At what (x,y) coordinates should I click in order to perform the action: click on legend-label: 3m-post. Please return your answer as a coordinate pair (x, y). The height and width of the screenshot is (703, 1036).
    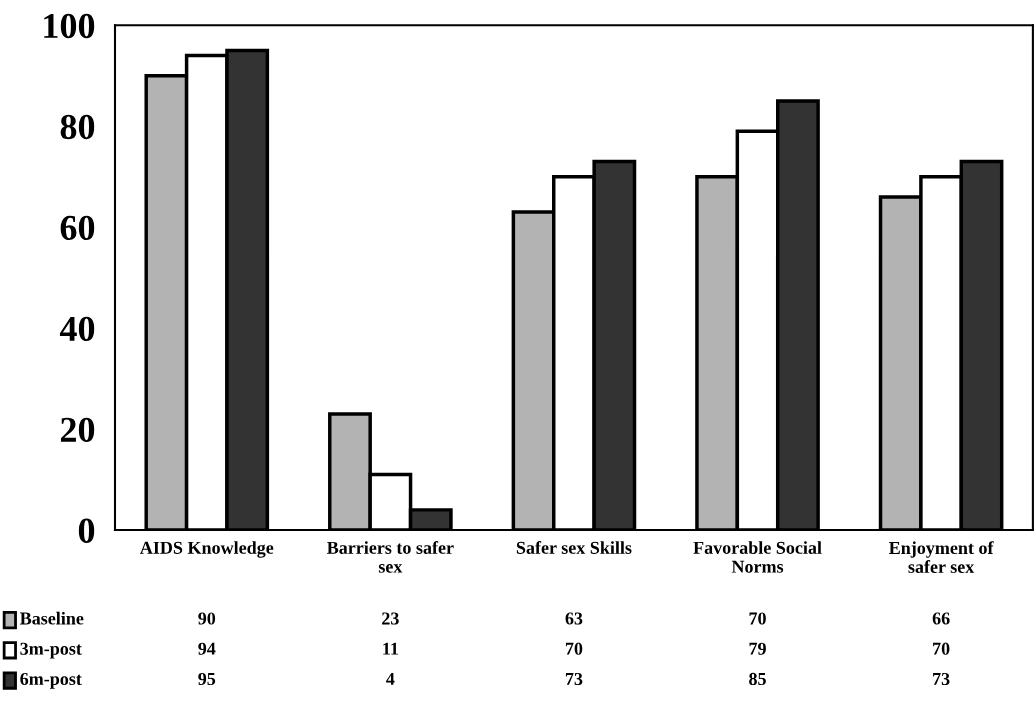
    Looking at the image, I should click on (51, 650).